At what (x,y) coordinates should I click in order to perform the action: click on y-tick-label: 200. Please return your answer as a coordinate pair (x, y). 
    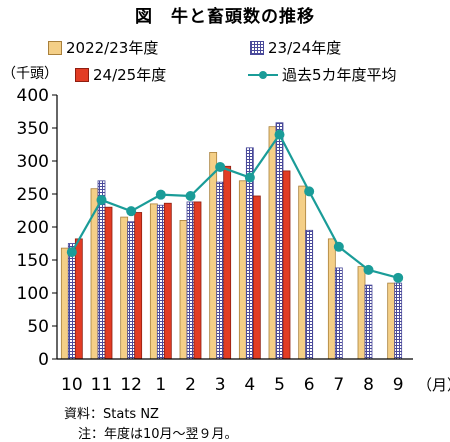
    Looking at the image, I should click on (33, 228).